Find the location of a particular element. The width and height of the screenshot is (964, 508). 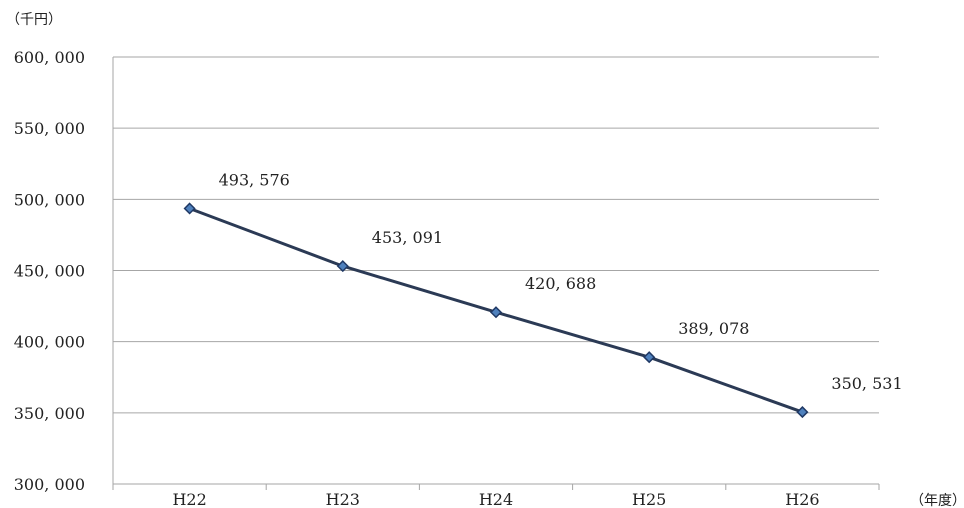

data-label-h25: 389, 078 is located at coordinates (713, 328).